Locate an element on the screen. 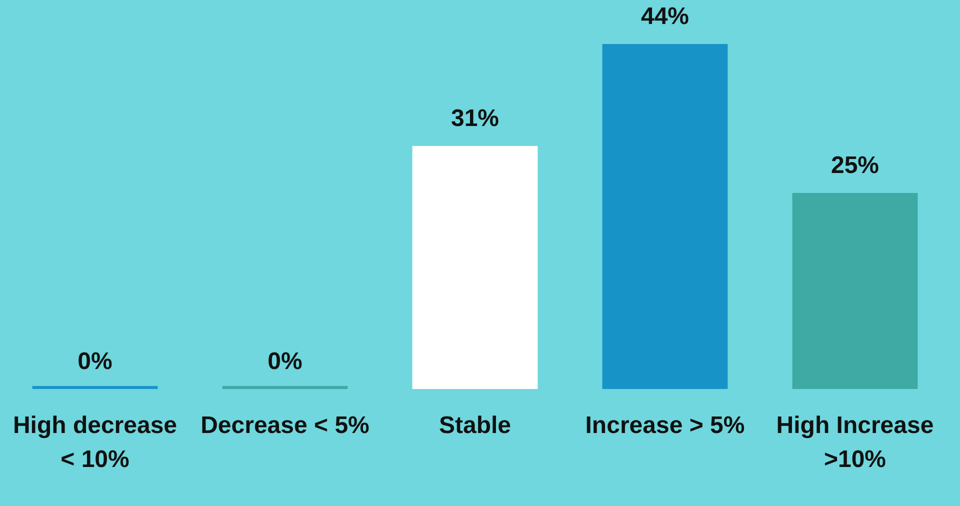  x-tick-label: Increase > 5% is located at coordinates (665, 425).